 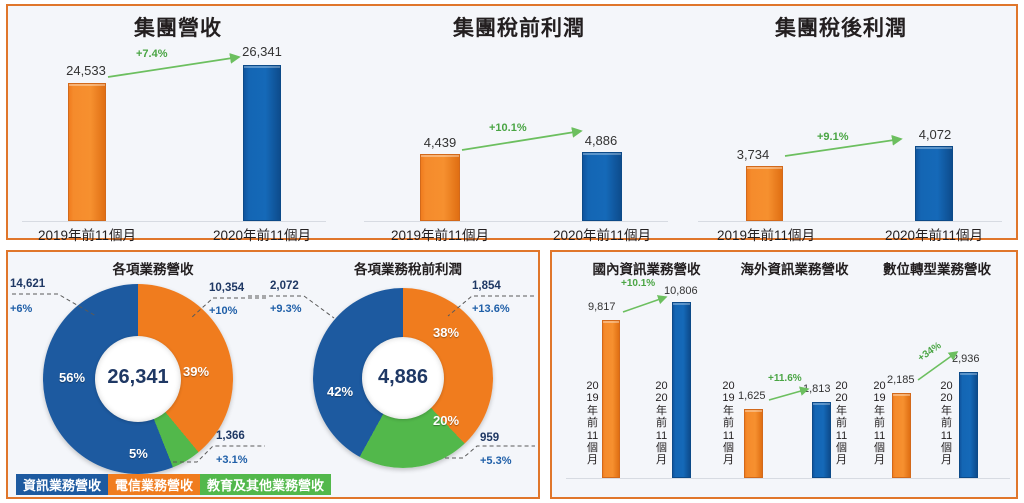 I want to click on slice-pct-education-business-pretax-profit: 20%, so click(x=446, y=420).